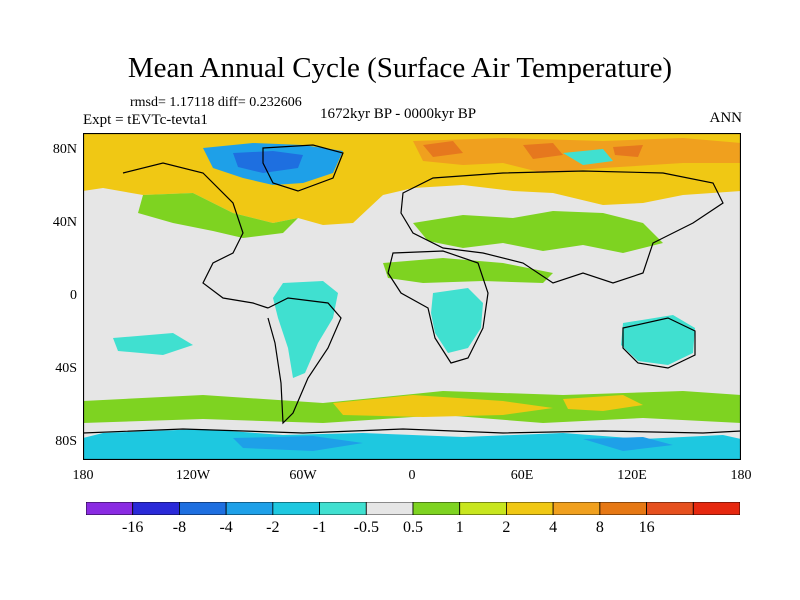 This screenshot has width=800, height=600. I want to click on antarctic-deep-cold, so click(453, 443).